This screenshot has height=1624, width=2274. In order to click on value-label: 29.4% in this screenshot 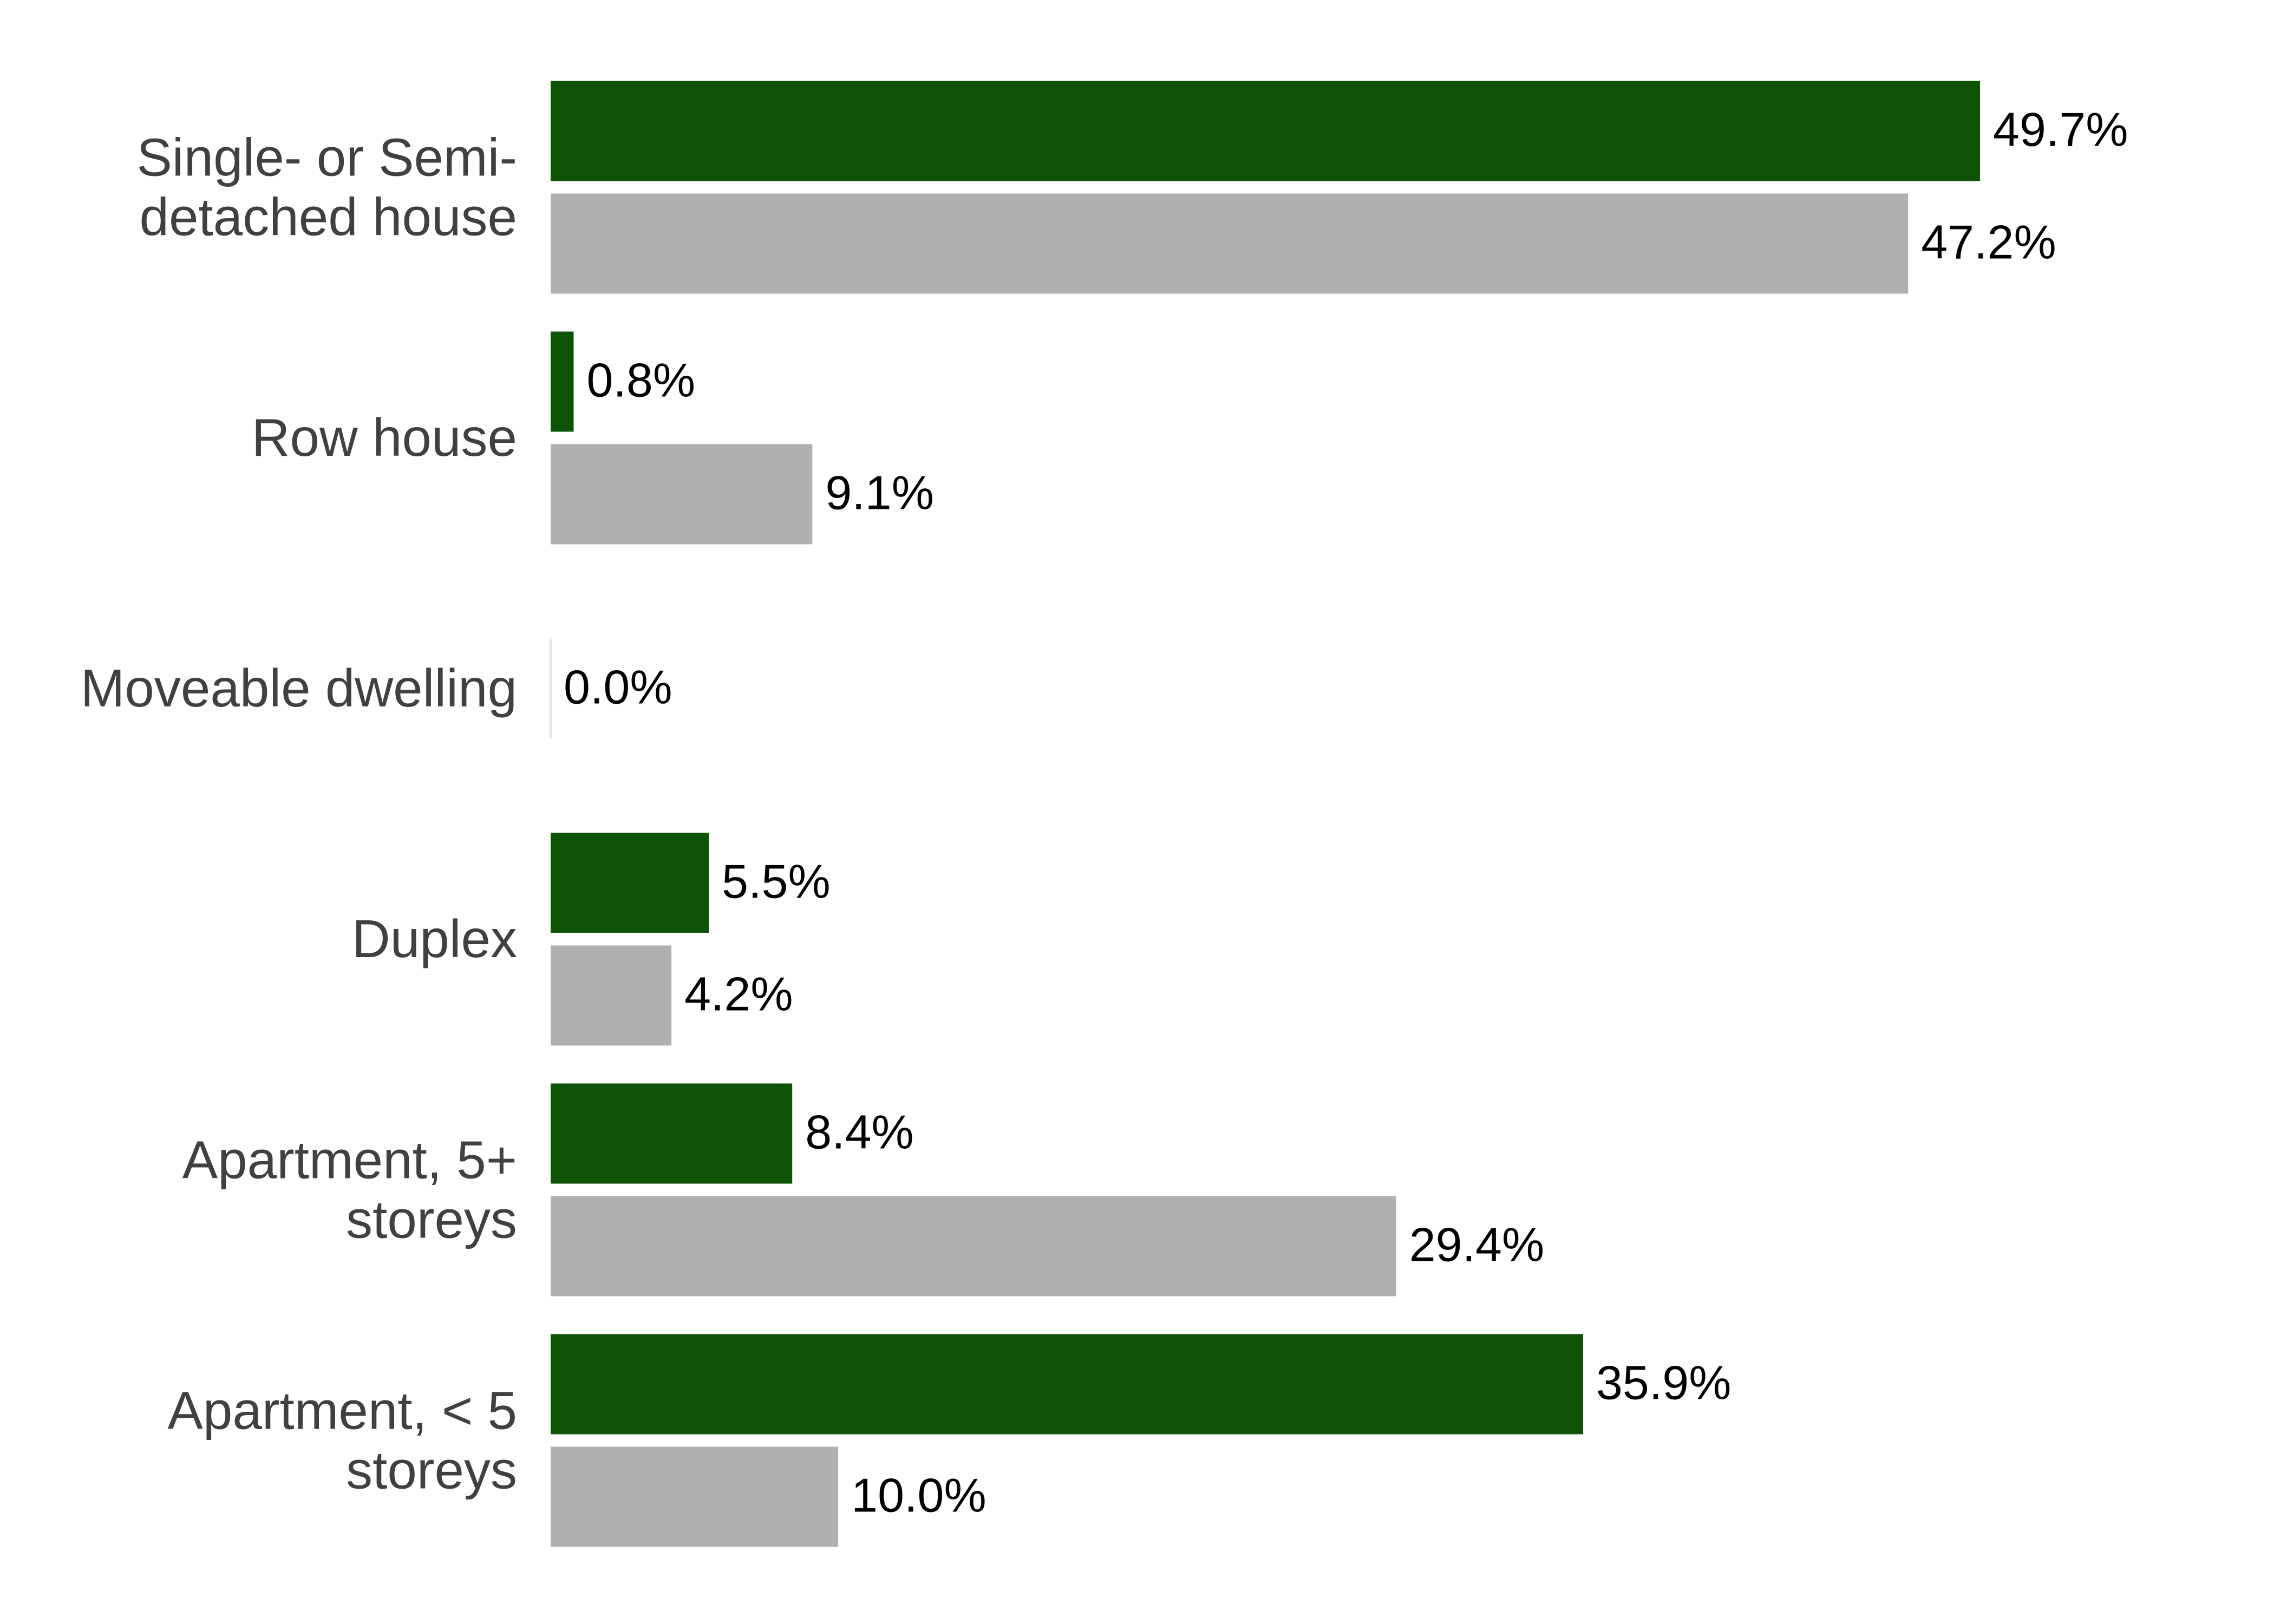, I will do `click(1477, 1244)`.